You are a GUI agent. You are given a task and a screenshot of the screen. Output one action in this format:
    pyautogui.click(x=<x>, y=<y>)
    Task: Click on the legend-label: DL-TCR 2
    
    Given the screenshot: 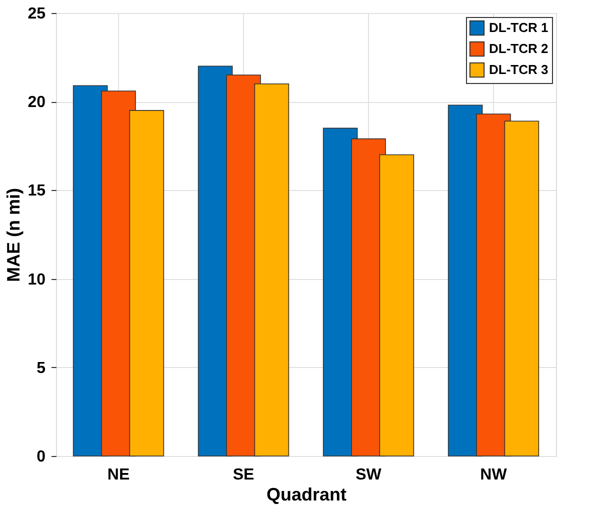 What is the action you would take?
    pyautogui.click(x=518, y=48)
    